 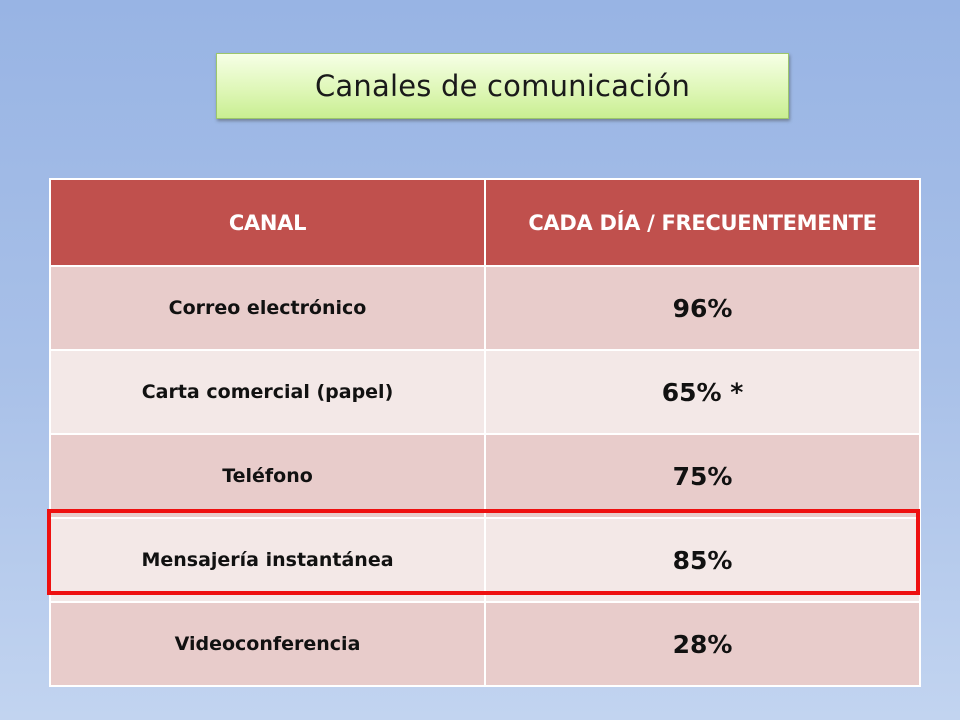 I want to click on column-header-canal: CANAL, so click(x=267, y=222).